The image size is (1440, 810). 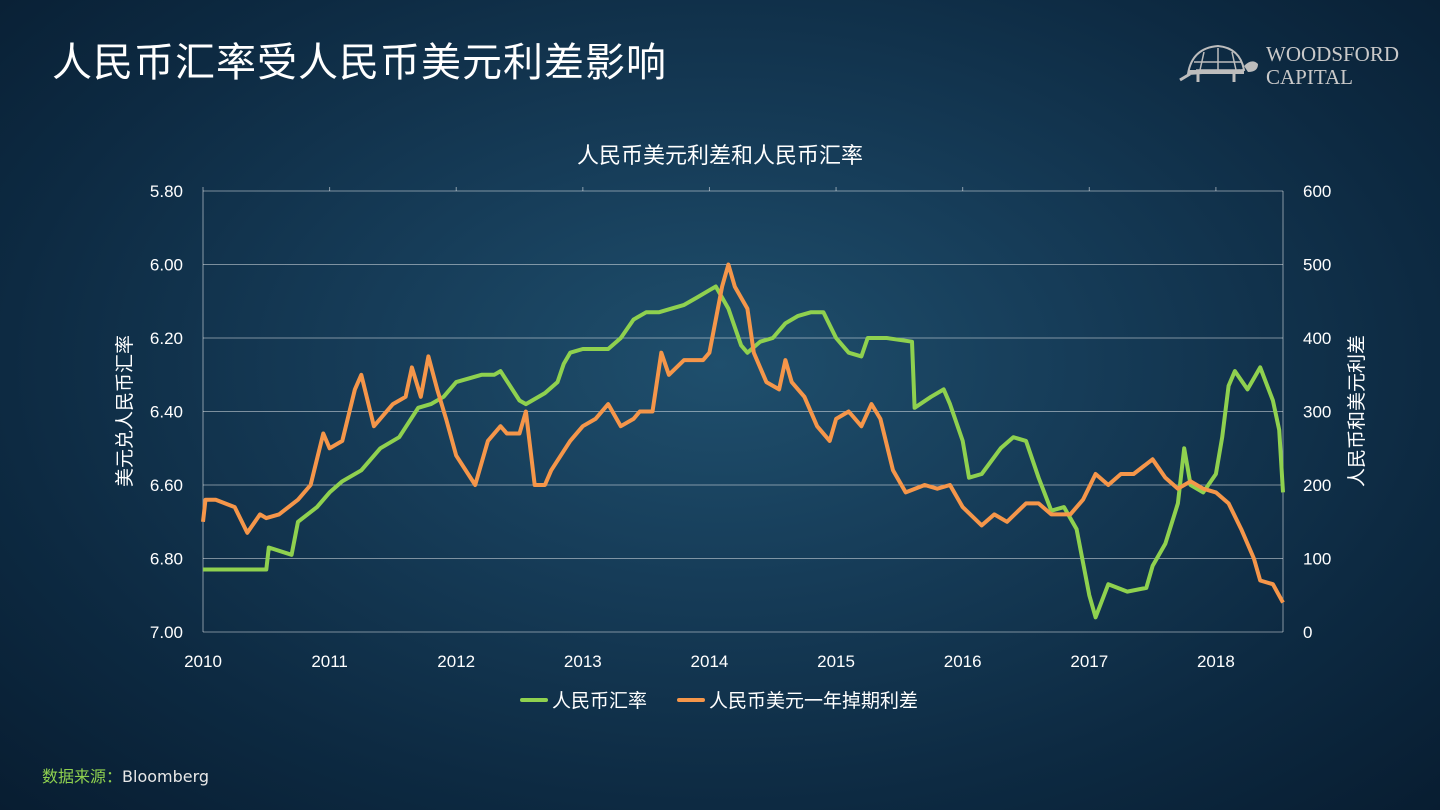 What do you see at coordinates (1317, 485) in the screenshot?
I see `right-tick-label: 200` at bounding box center [1317, 485].